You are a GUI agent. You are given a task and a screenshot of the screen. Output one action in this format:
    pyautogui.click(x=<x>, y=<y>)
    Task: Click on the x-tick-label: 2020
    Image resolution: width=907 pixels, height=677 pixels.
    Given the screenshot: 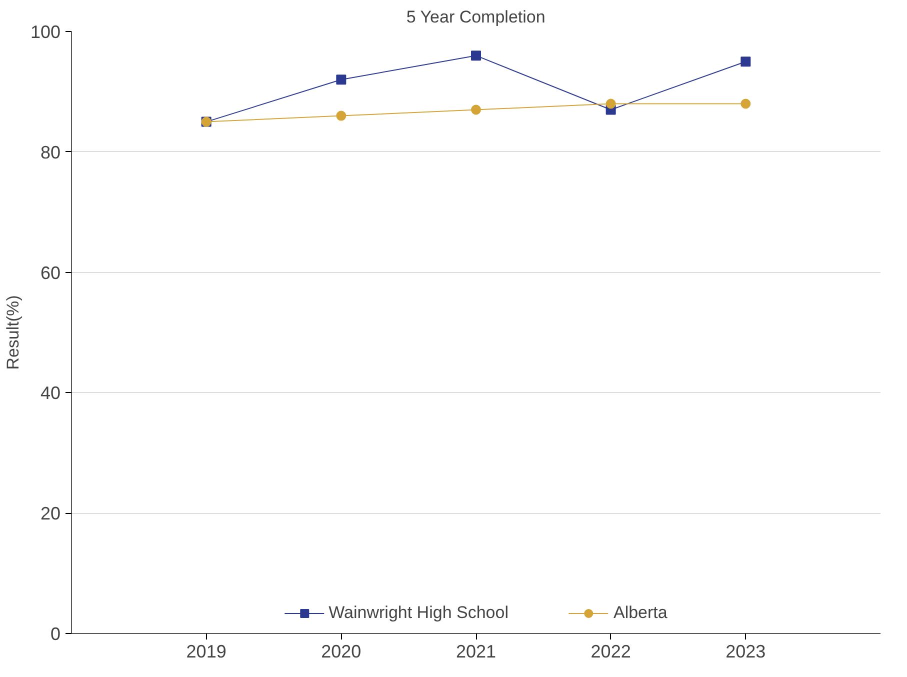 What is the action you would take?
    pyautogui.click(x=341, y=652)
    